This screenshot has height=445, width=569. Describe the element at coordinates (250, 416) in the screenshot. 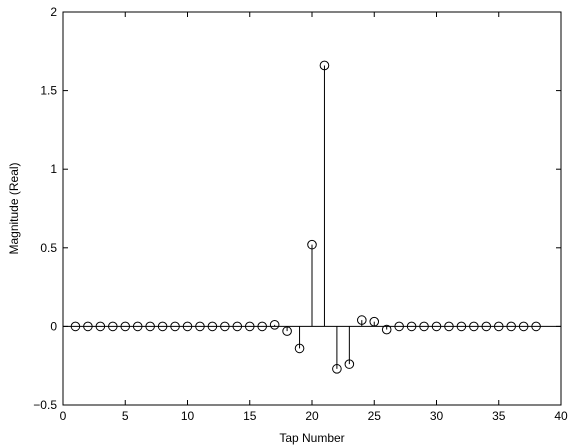

I see `x-tick-label: 15` at that location.